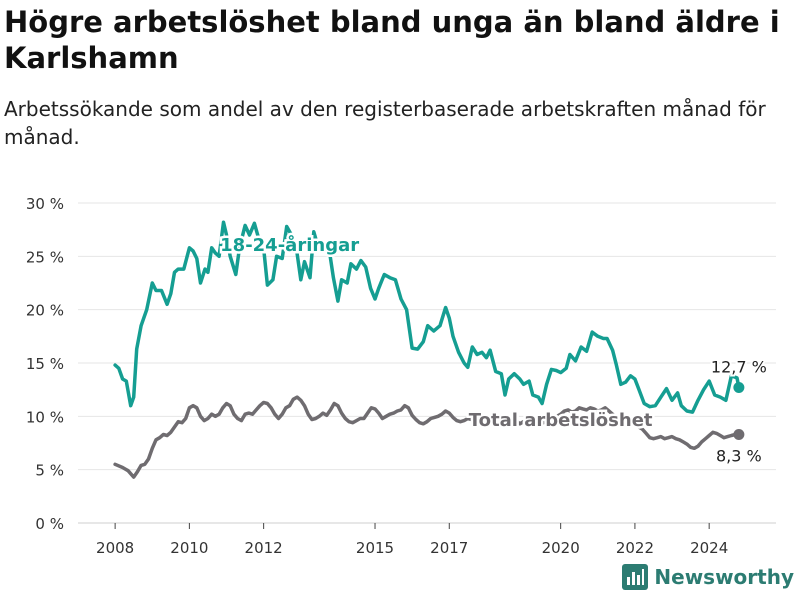  Describe the element at coordinates (45, 204) in the screenshot. I see `y-tick-label: 30 %` at that location.